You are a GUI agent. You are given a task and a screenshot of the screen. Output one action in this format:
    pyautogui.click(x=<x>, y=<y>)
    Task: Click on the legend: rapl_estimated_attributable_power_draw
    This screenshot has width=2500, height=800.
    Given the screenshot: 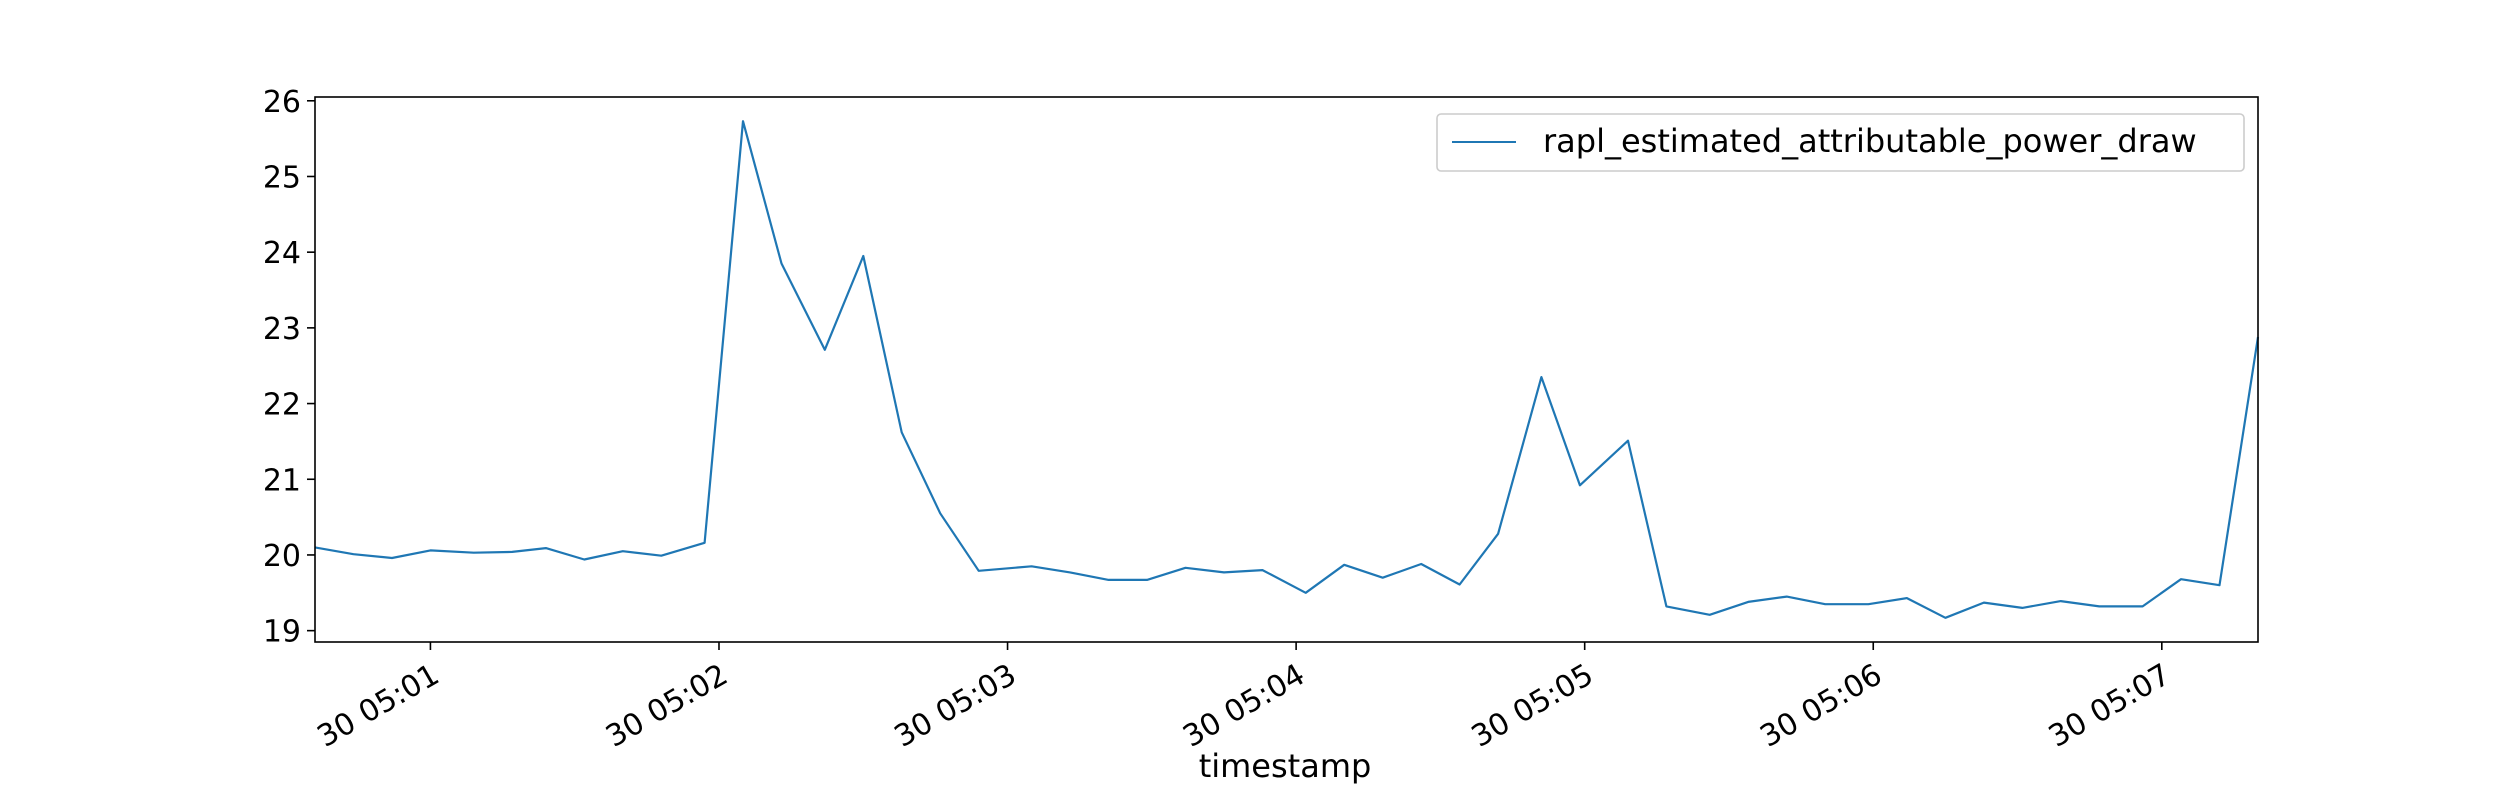 What is the action you would take?
    pyautogui.click(x=1840, y=142)
    